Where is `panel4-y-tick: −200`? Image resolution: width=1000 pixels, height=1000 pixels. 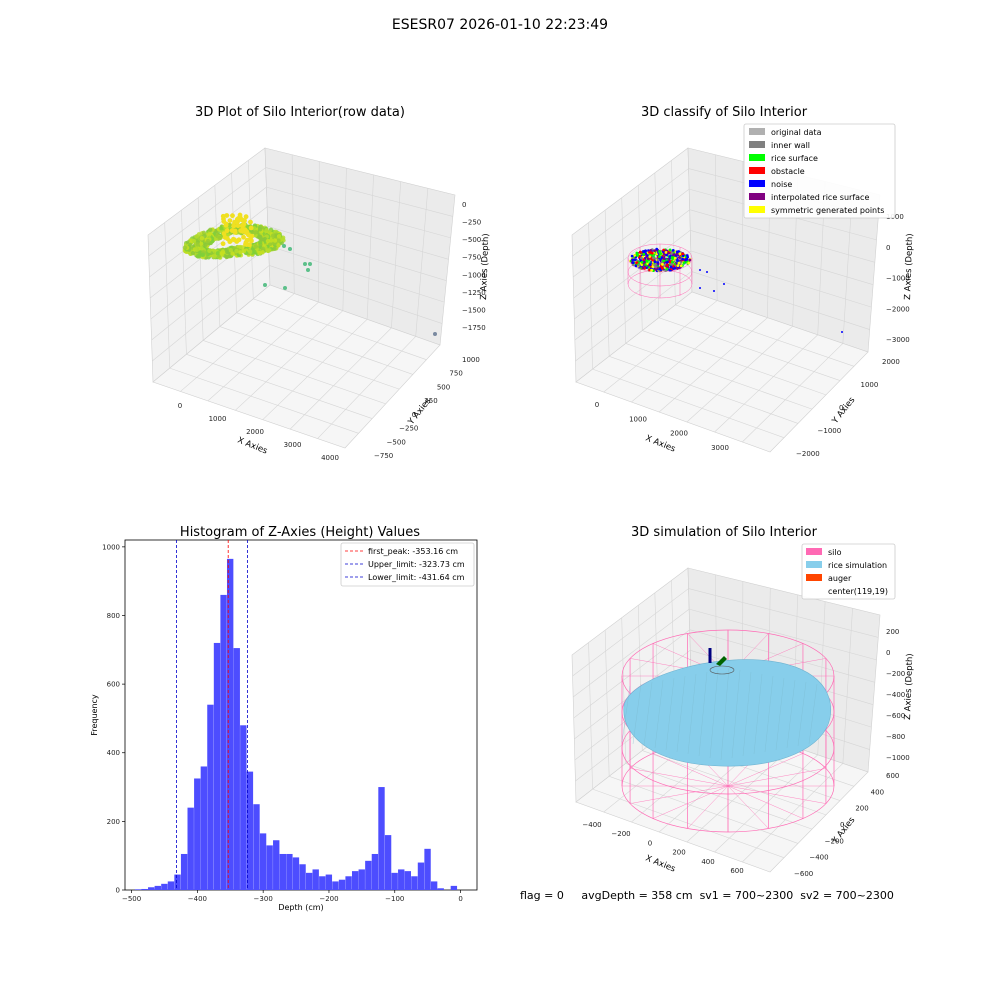
panel4-y-tick: −200 is located at coordinates (834, 841).